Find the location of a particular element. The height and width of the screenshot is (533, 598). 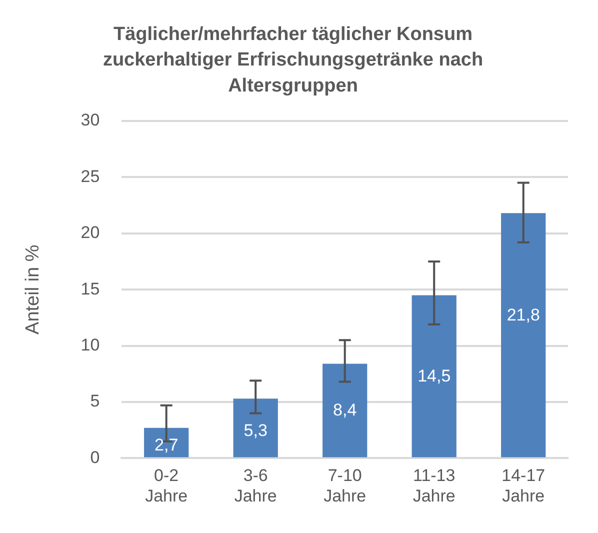

chart-title: Täglicher/mehrfacher täglicher Konsum zuckerhaltiger Erfrischungsgetränke nach Altersgruppen is located at coordinates (293, 60).